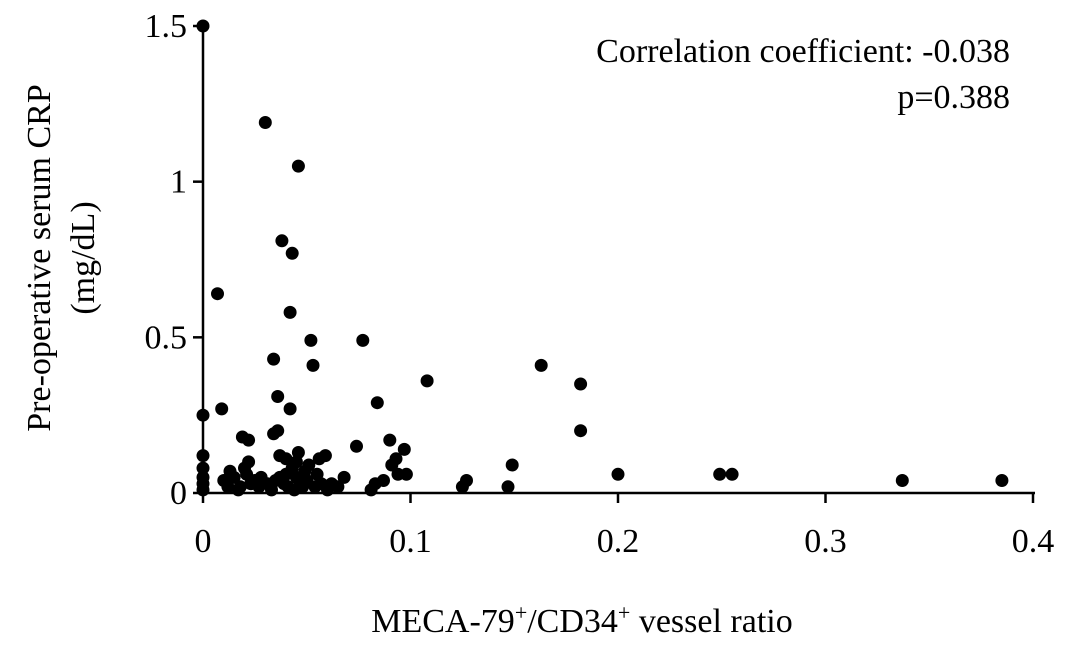  I want to click on x-tick-label: 0, so click(203, 541).